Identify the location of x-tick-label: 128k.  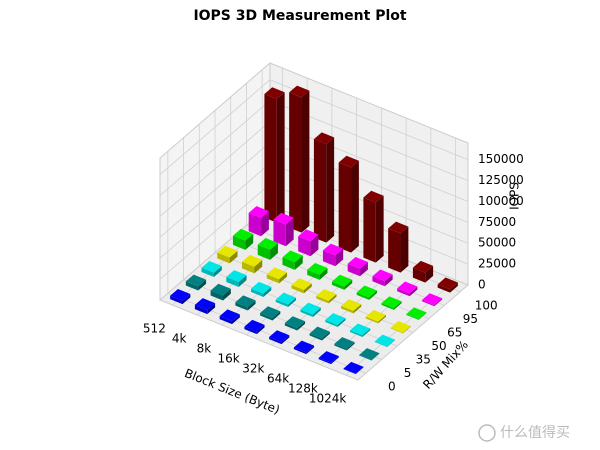
(303, 389).